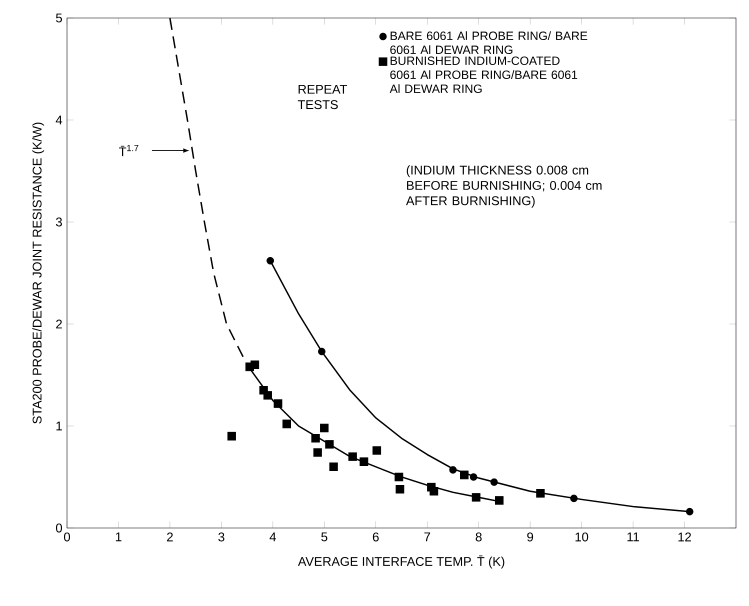  What do you see at coordinates (684, 537) in the screenshot?
I see `x-tick-label: 12` at bounding box center [684, 537].